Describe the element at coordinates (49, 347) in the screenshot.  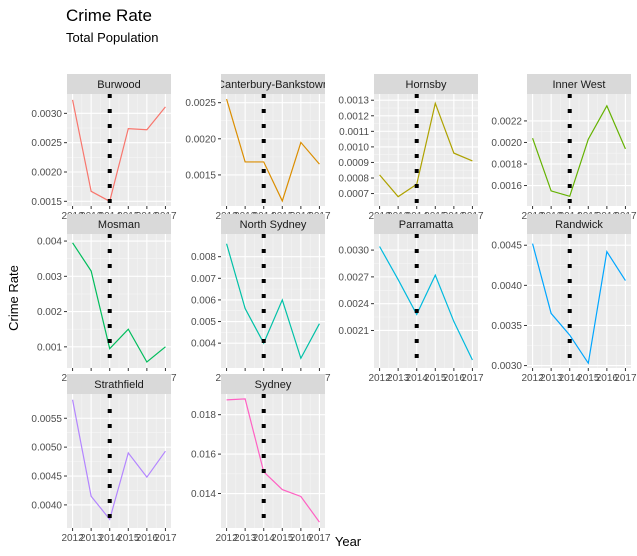
I see `y-tick-label: 0.001` at that location.